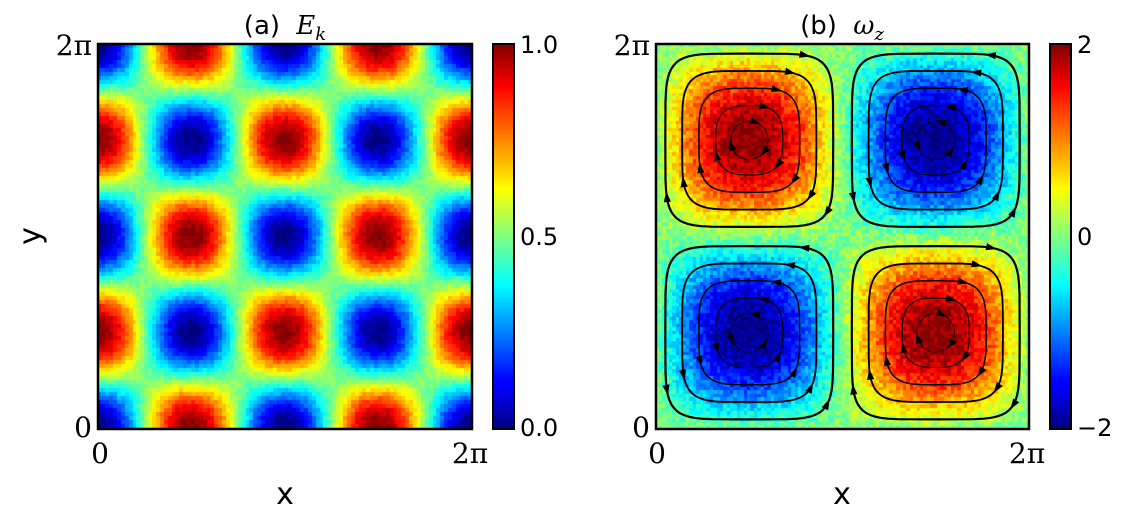 The height and width of the screenshot is (522, 1127). Describe the element at coordinates (842, 494) in the screenshot. I see `panel-b-xlabel: x` at that location.